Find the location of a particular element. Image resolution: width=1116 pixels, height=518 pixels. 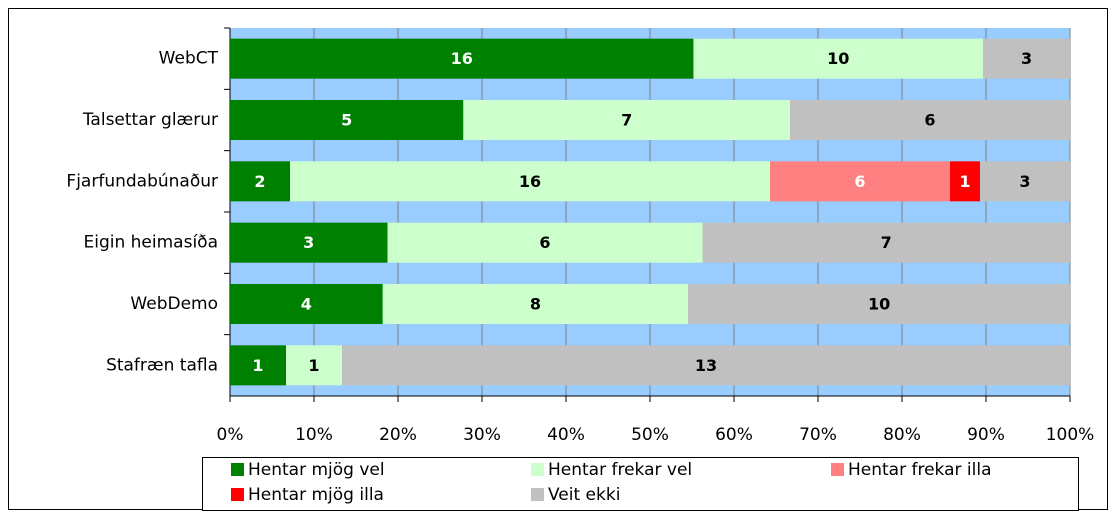

data-label: 2 is located at coordinates (259, 181).